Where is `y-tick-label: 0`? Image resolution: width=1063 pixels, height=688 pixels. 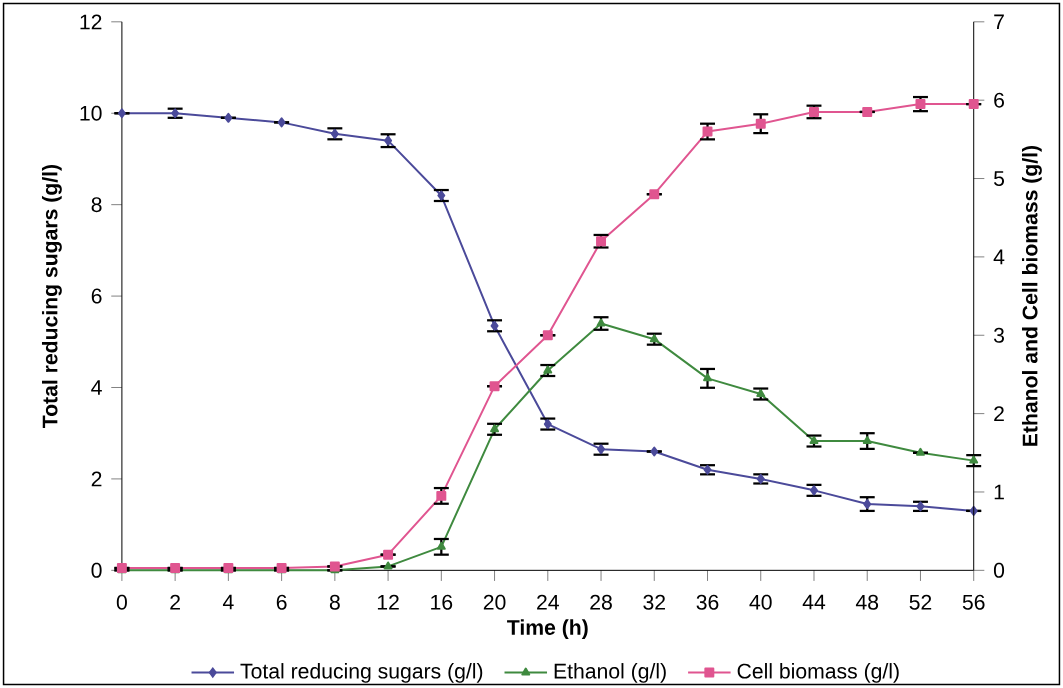
y-tick-label: 0 is located at coordinates (96, 570).